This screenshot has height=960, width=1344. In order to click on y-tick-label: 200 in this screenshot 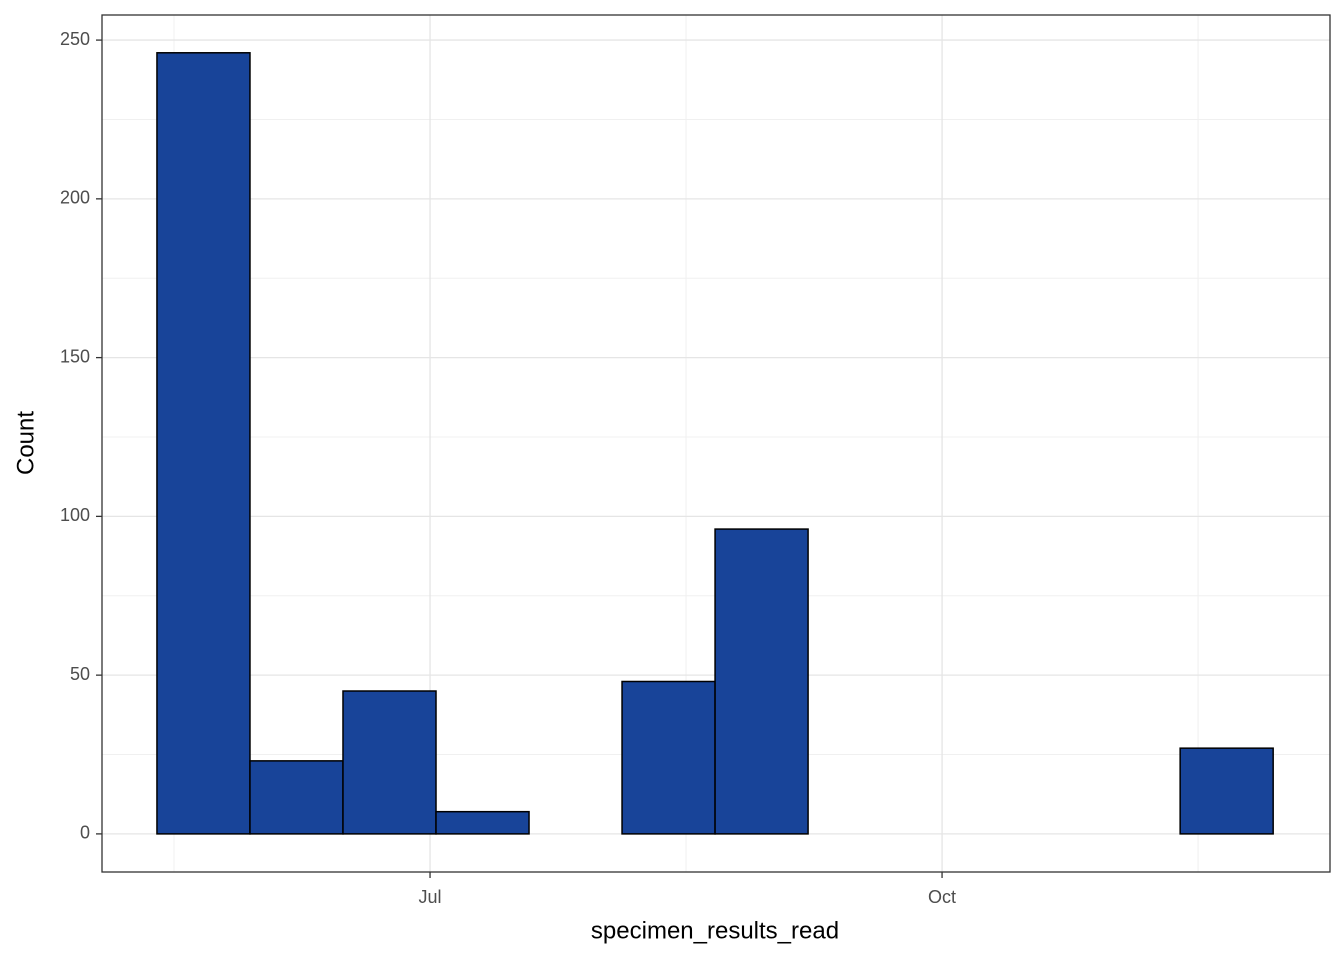, I will do `click(75, 198)`.